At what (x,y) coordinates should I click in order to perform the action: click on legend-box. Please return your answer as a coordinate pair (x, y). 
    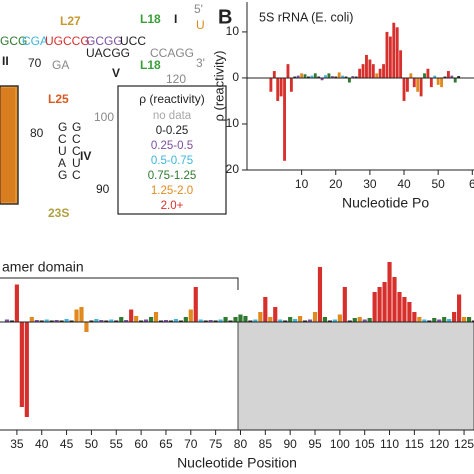
    Looking at the image, I should click on (172, 150).